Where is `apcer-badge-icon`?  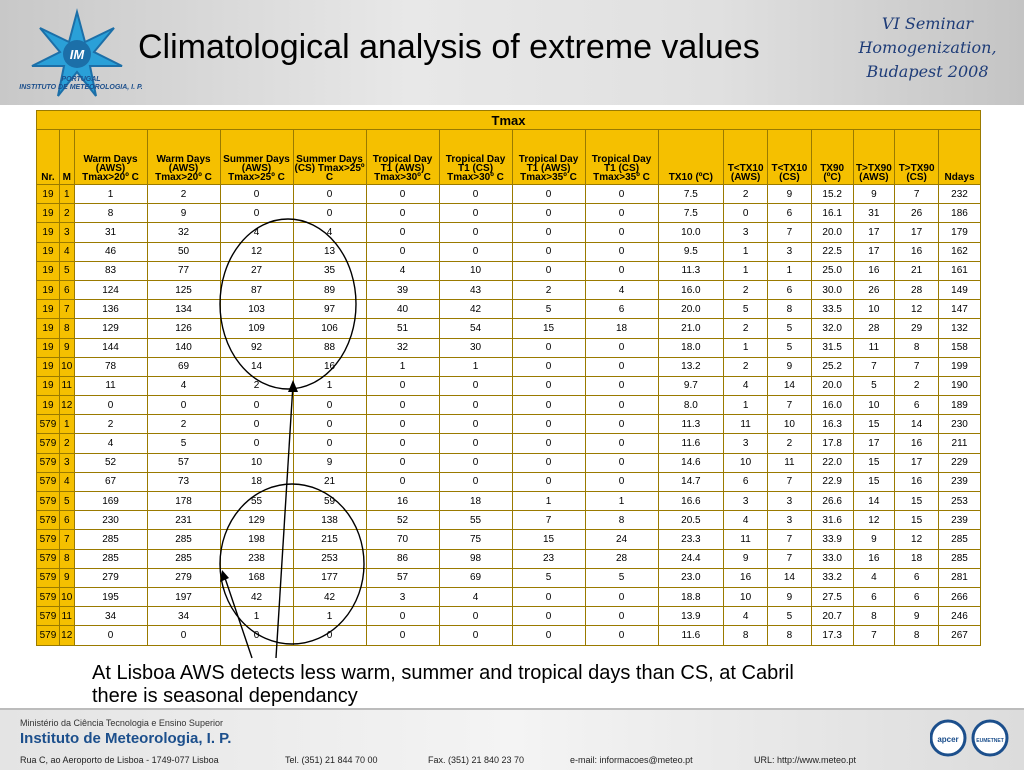 apcer-badge-icon is located at coordinates (948, 738).